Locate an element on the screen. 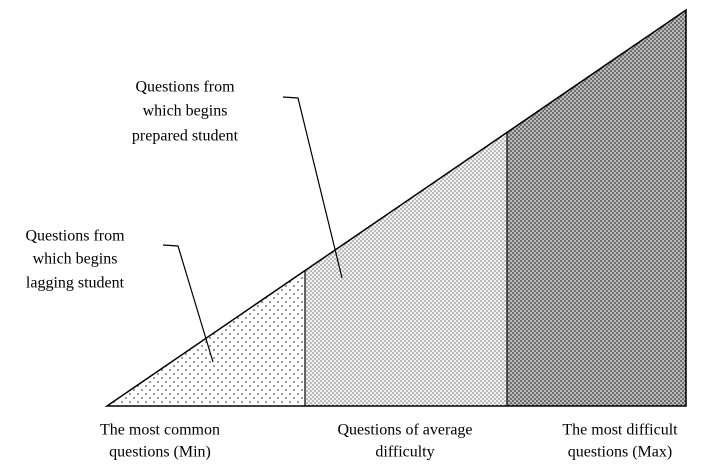 Image resolution: width=704 pixels, height=466 pixels. annotation: prepared student is located at coordinates (185, 136).